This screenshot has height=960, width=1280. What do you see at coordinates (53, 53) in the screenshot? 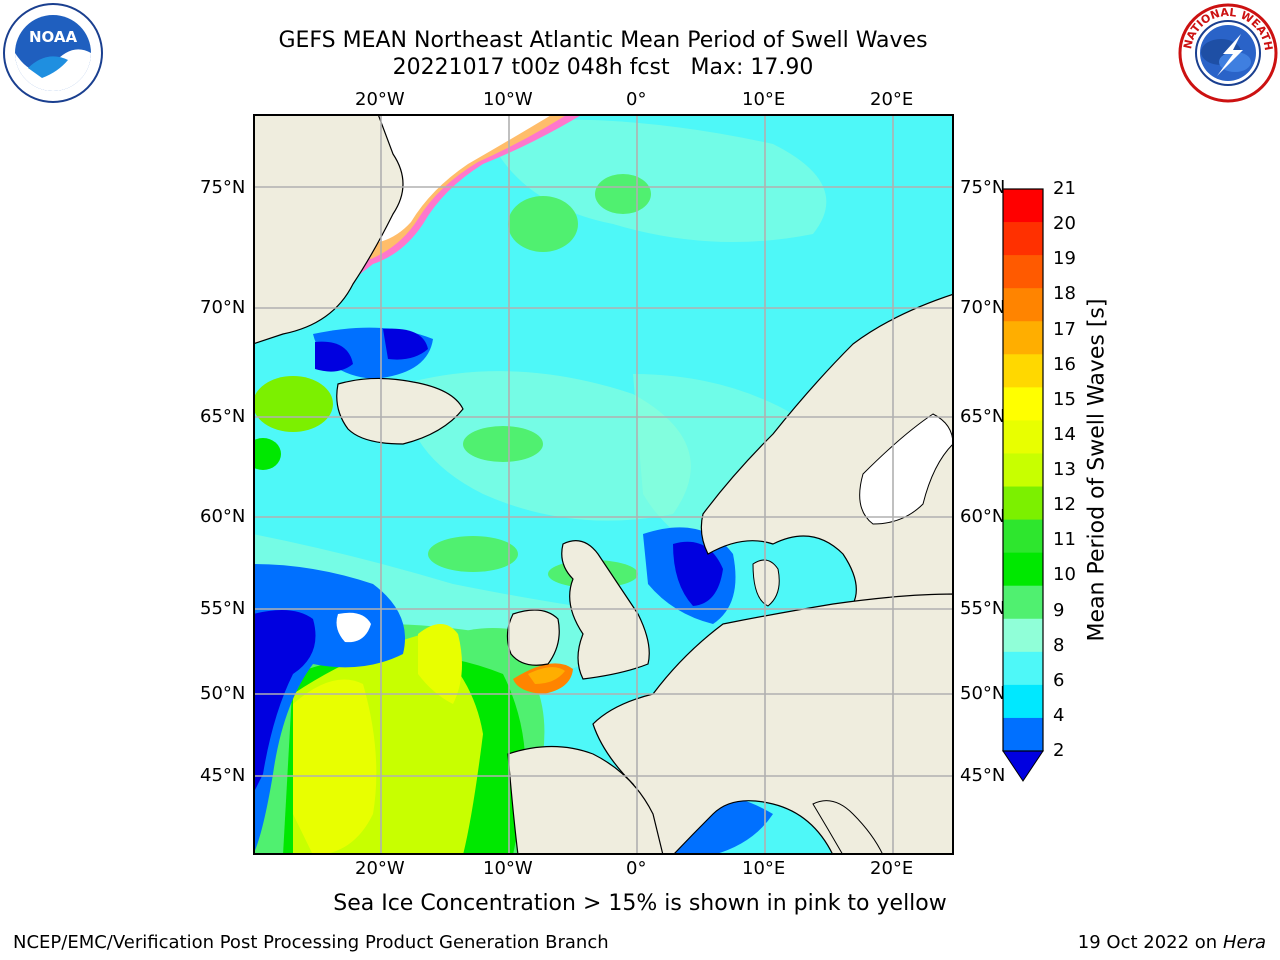
I see `noaa-logo: NOAA` at bounding box center [53, 53].